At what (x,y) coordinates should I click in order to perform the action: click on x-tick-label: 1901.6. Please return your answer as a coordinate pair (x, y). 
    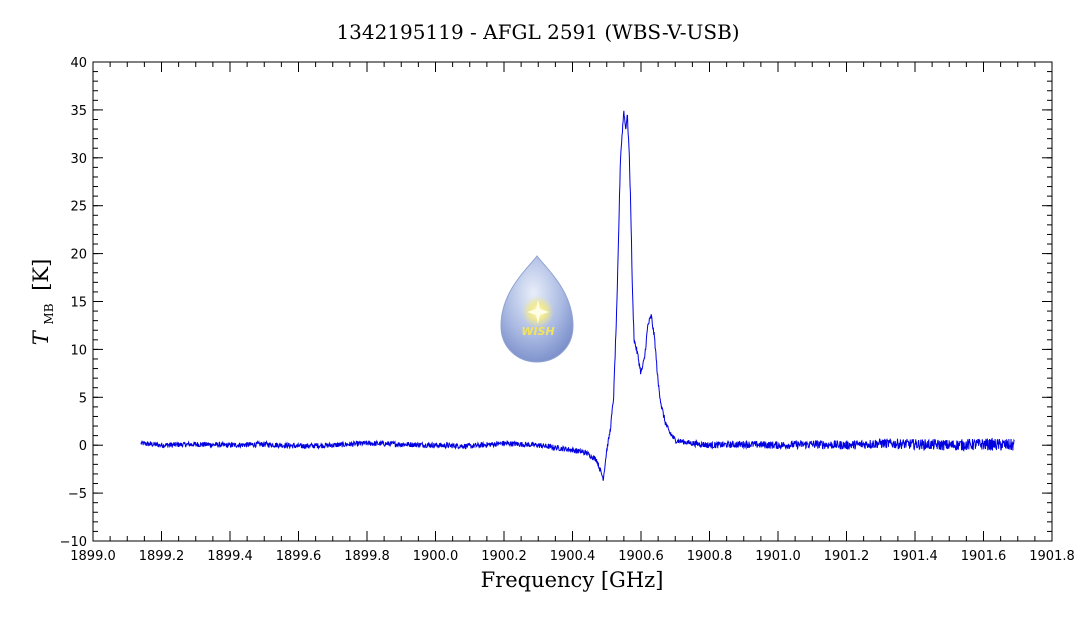
    Looking at the image, I should click on (984, 556).